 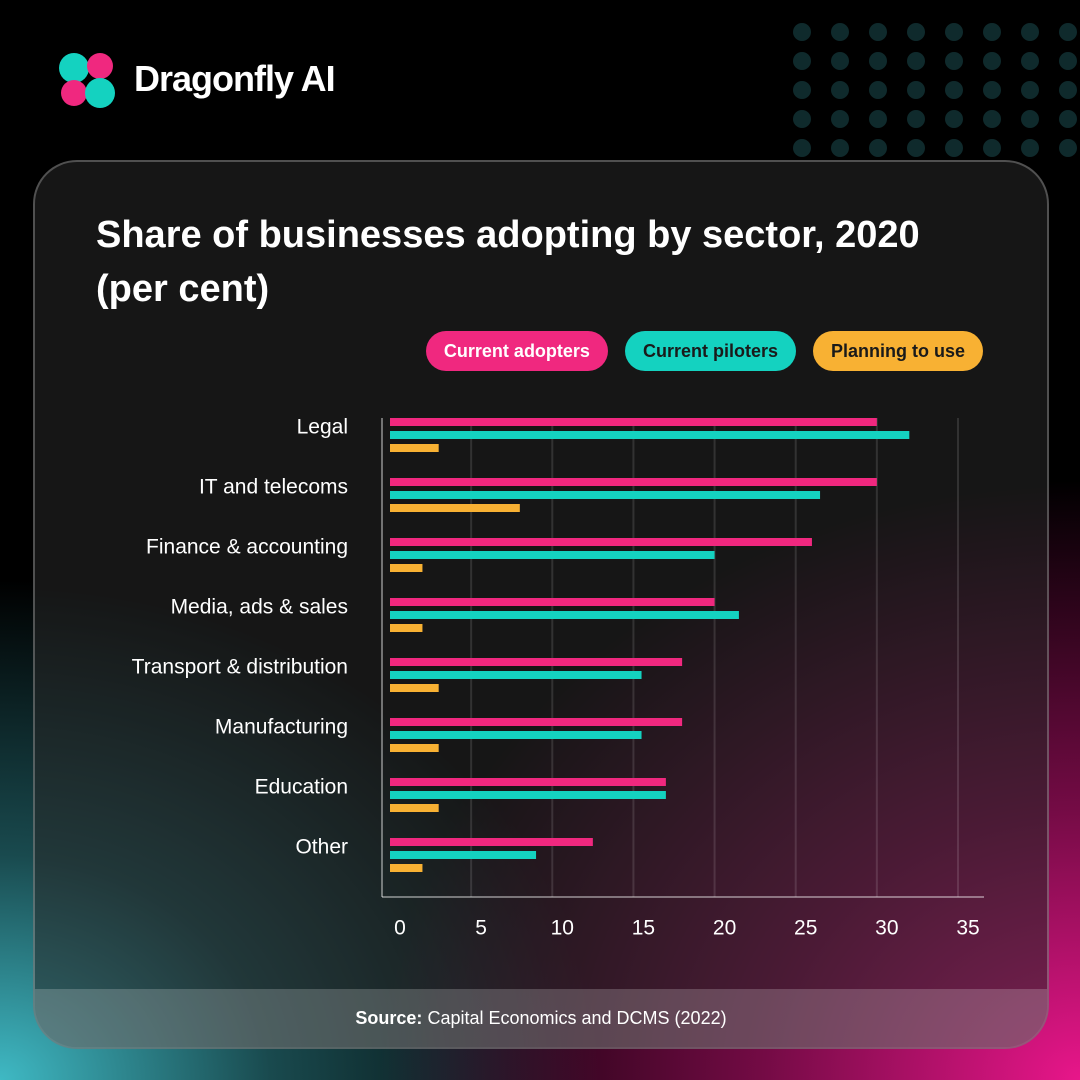 I want to click on x-tick-label: 0, so click(x=400, y=928).